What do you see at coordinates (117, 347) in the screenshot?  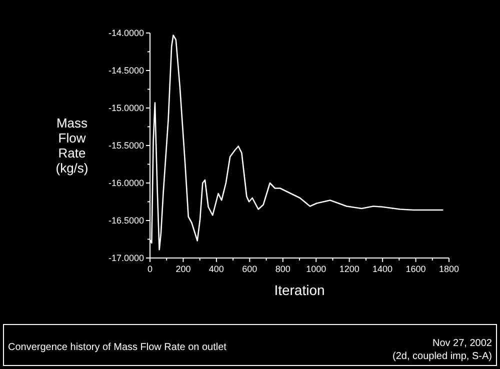 I see `text: Convergence history of Mass Flow Rate on outlet` at bounding box center [117, 347].